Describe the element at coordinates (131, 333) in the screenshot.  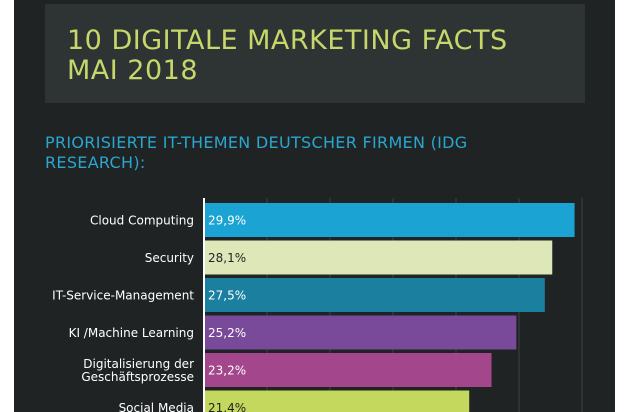
I see `category-label: KI /Machine Learning` at that location.